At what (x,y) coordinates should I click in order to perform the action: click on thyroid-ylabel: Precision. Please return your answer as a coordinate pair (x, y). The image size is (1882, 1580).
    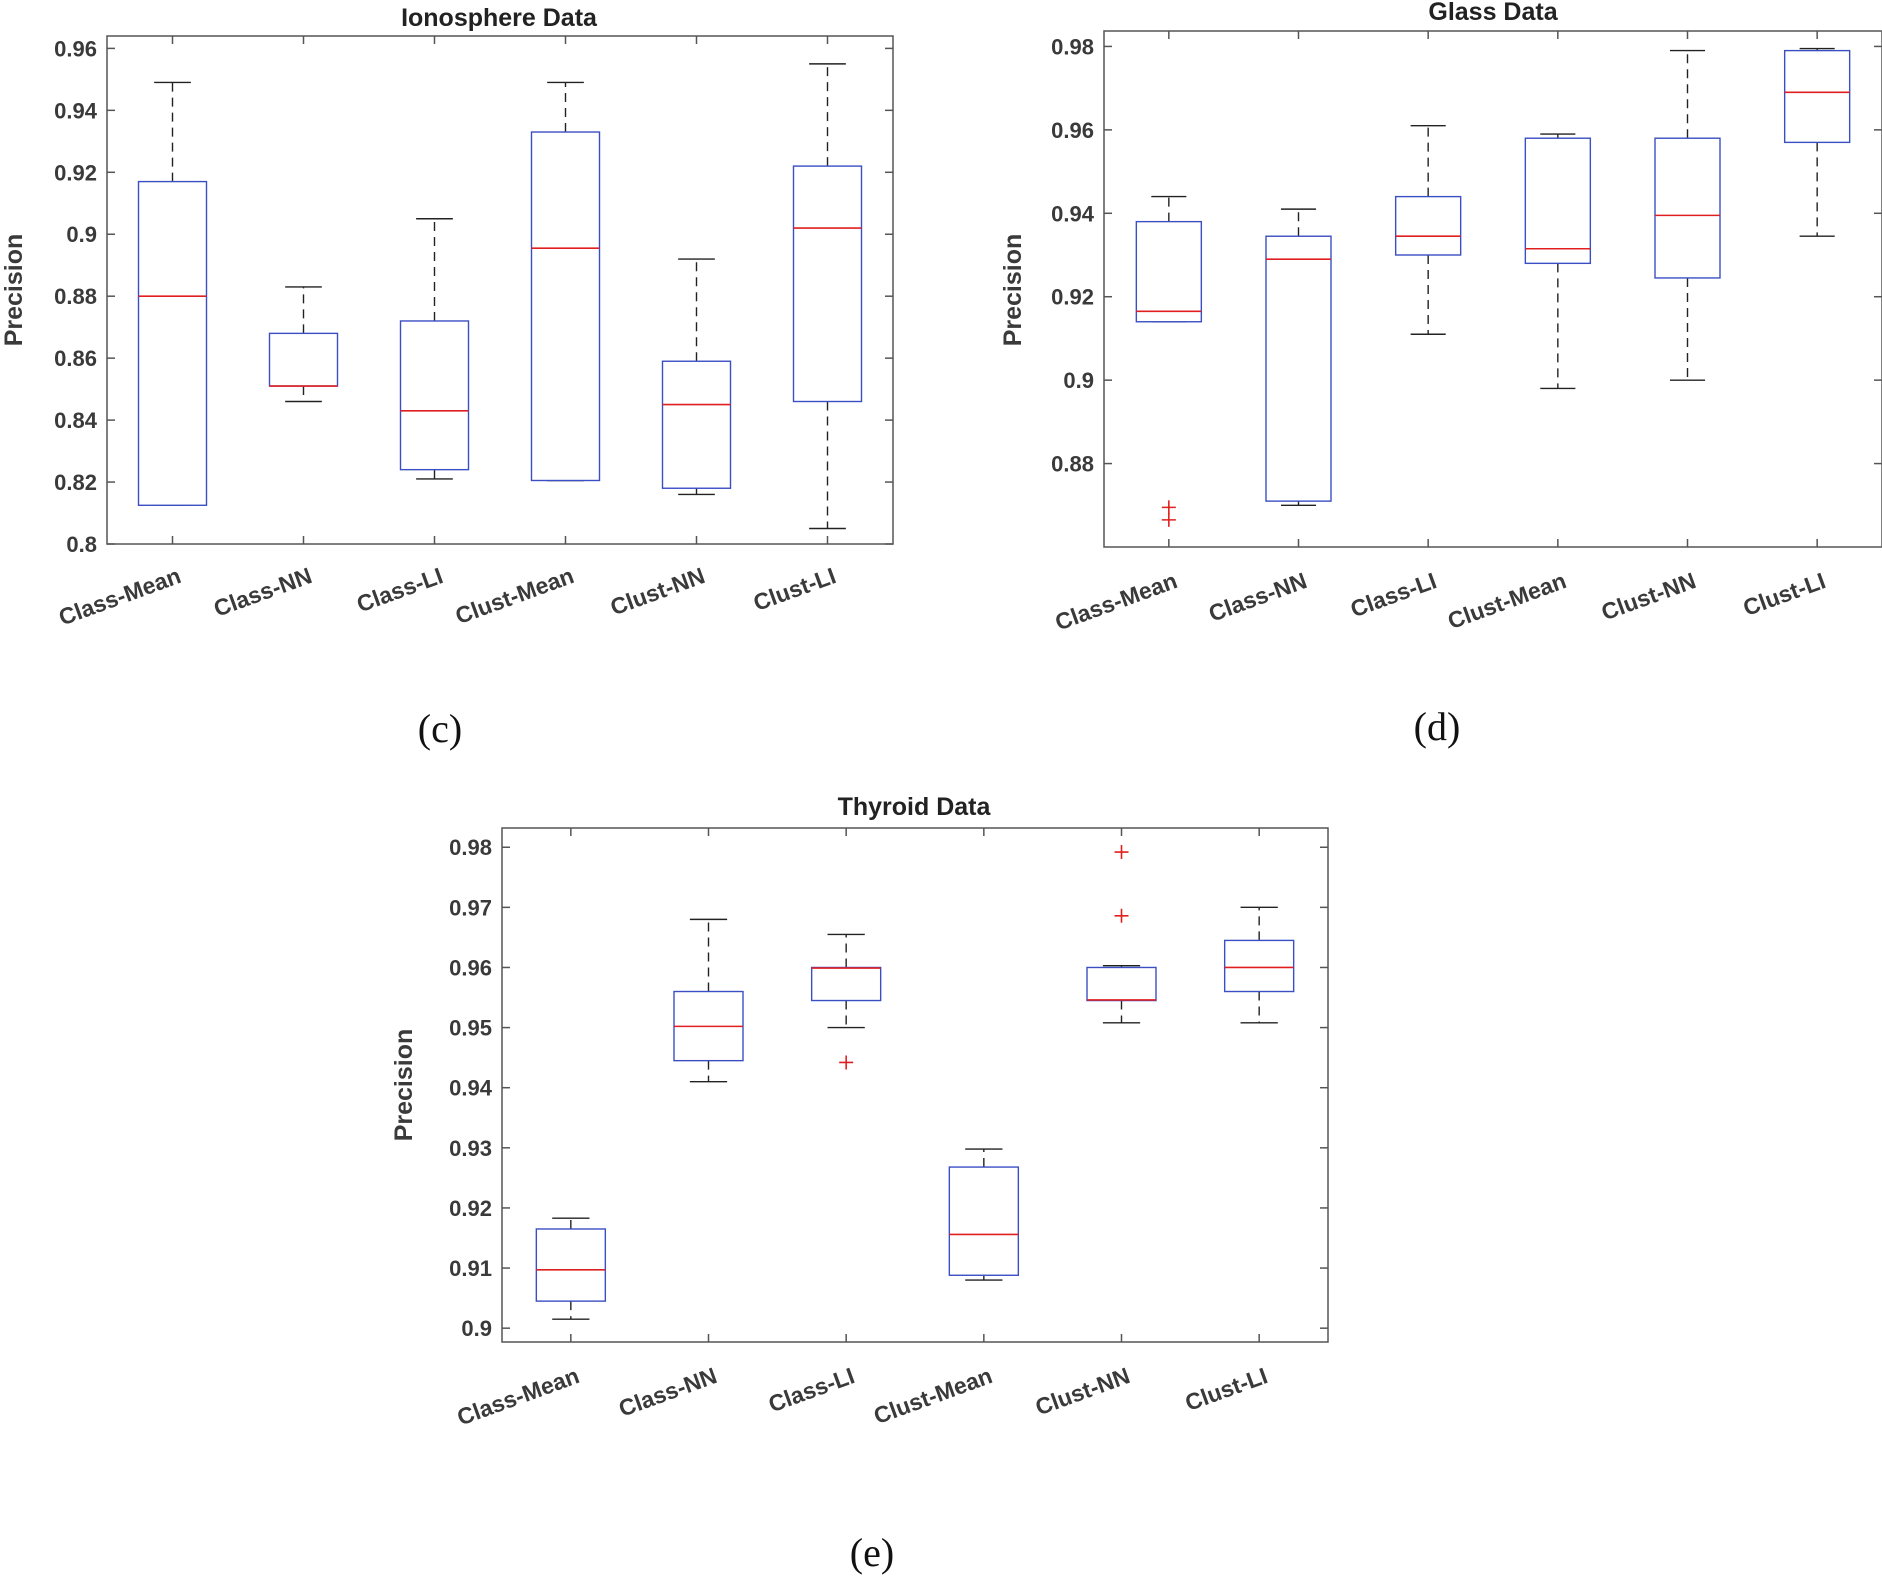
    Looking at the image, I should click on (404, 1085).